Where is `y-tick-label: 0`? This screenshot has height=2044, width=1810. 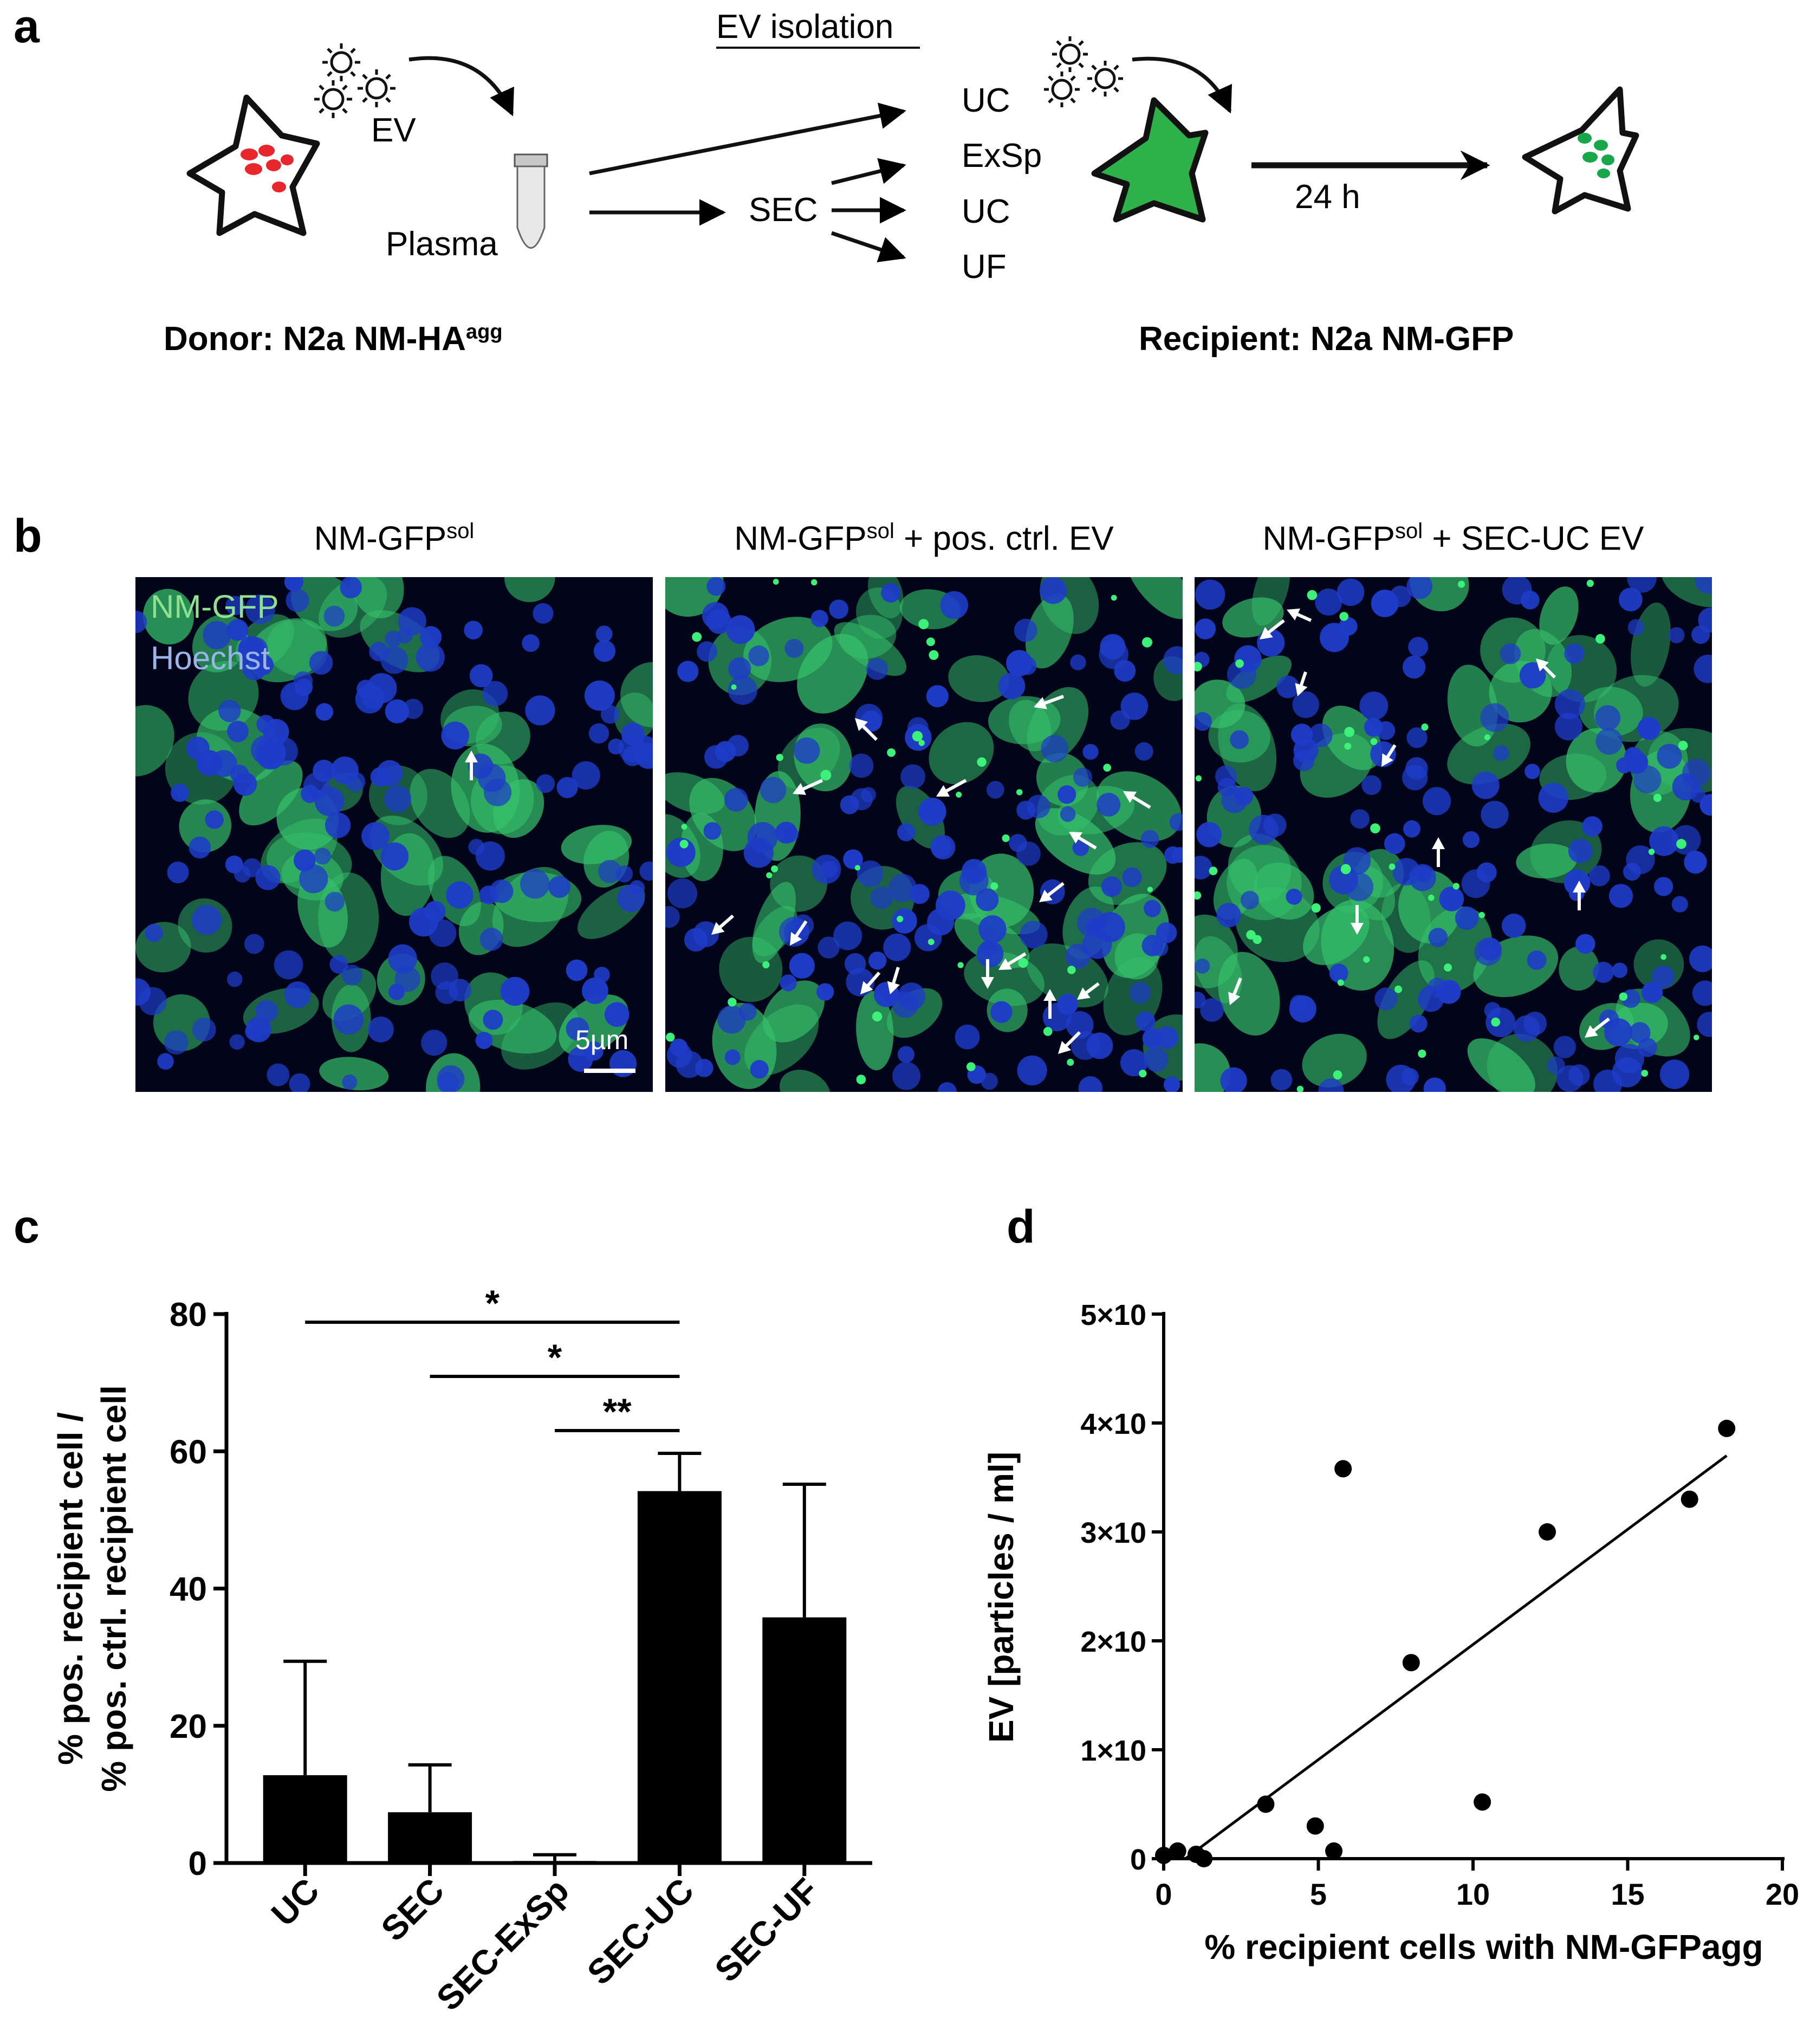
y-tick-label: 0 is located at coordinates (198, 1864).